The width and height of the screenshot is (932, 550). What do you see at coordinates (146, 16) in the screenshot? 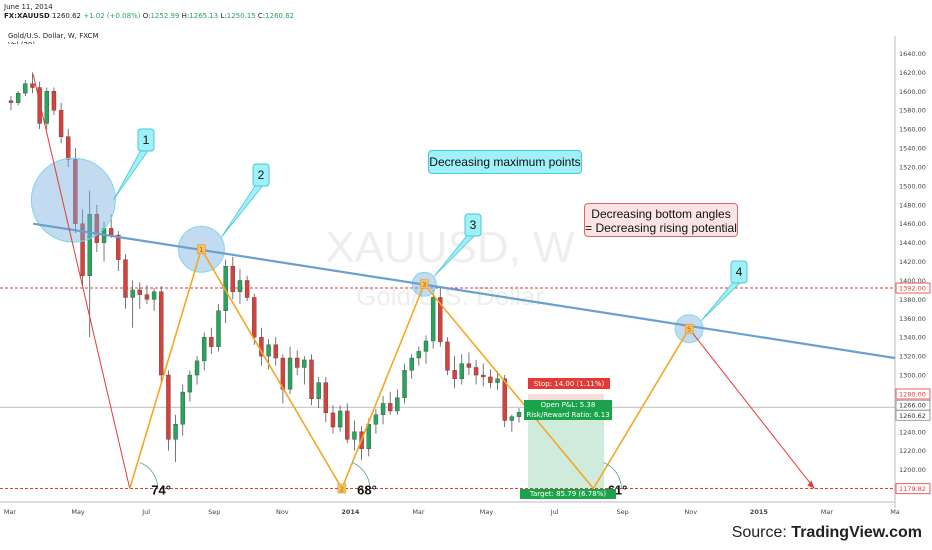
I see `open-label: O:` at bounding box center [146, 16].